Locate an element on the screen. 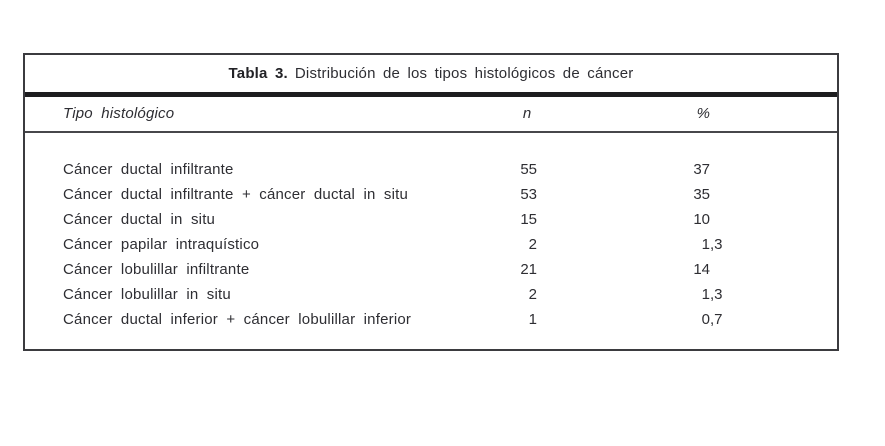  cell-tipo-histologico: Cáncer ductal infiltrante is located at coordinates (148, 169).